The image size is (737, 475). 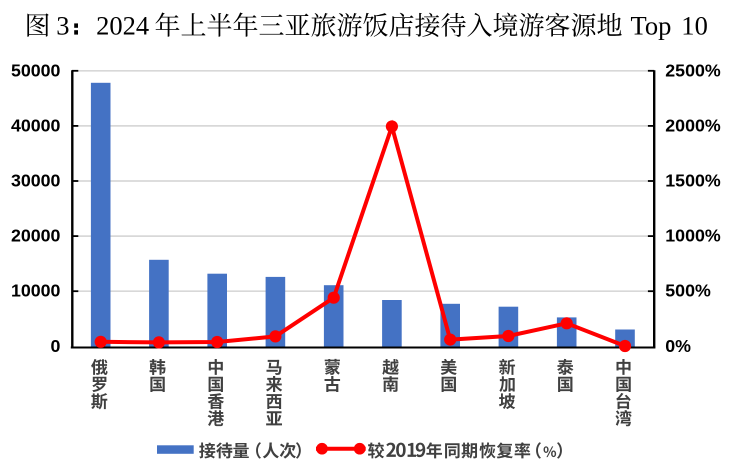 I want to click on svg-text: 50000, so click(x=36, y=70).